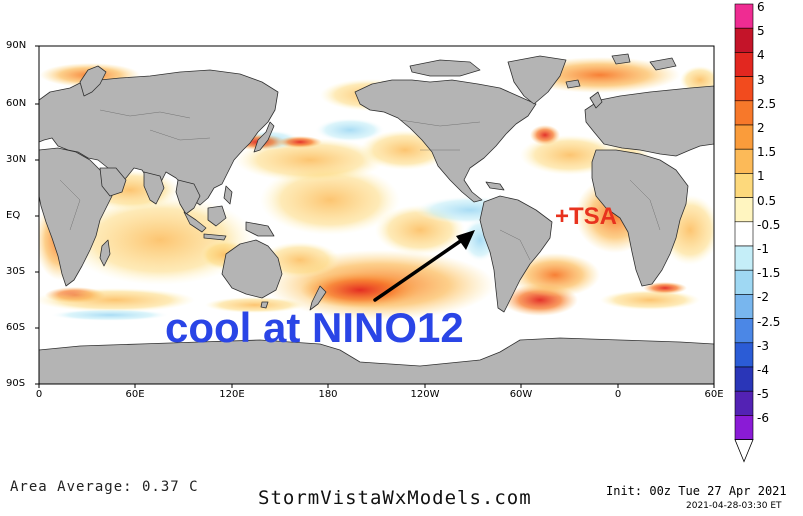  I want to click on colorbar-label: 2, so click(761, 128).